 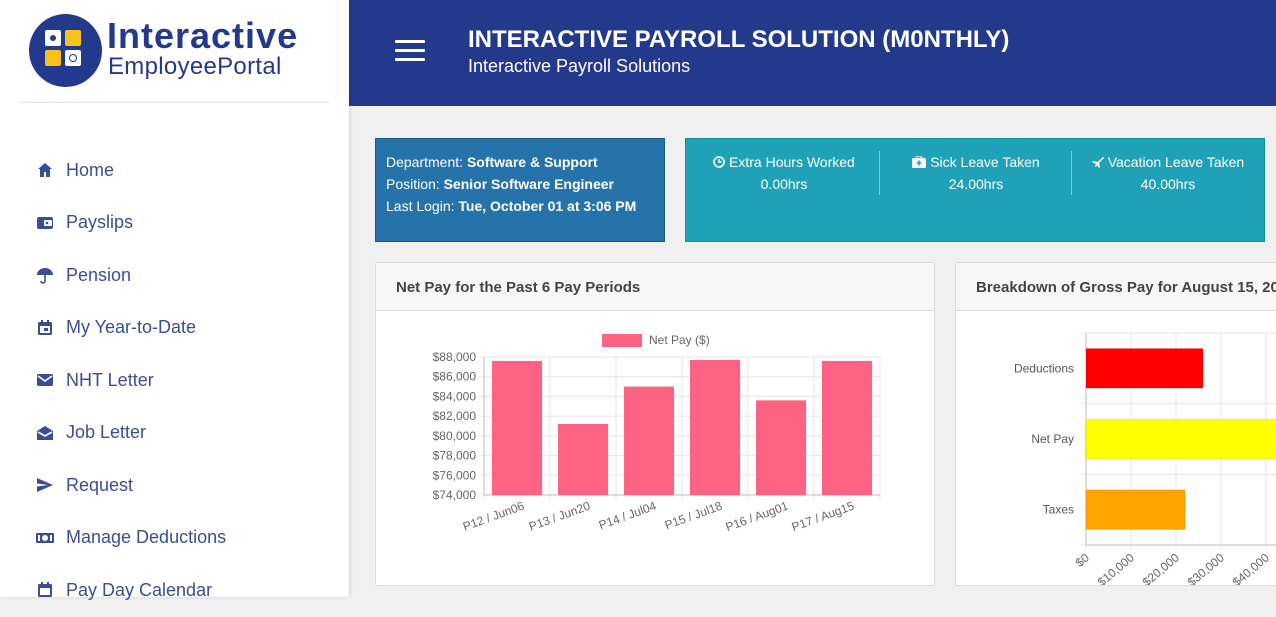 I want to click on y-tick-label: Taxes, so click(x=1058, y=510).